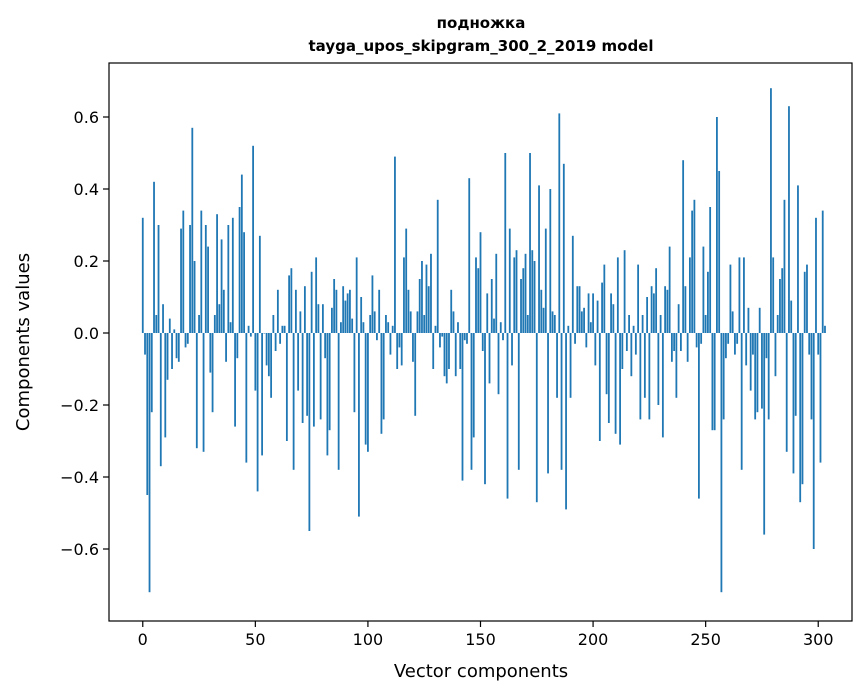 The width and height of the screenshot is (867, 696). What do you see at coordinates (481, 23) in the screenshot?
I see `chart-title: подножка` at bounding box center [481, 23].